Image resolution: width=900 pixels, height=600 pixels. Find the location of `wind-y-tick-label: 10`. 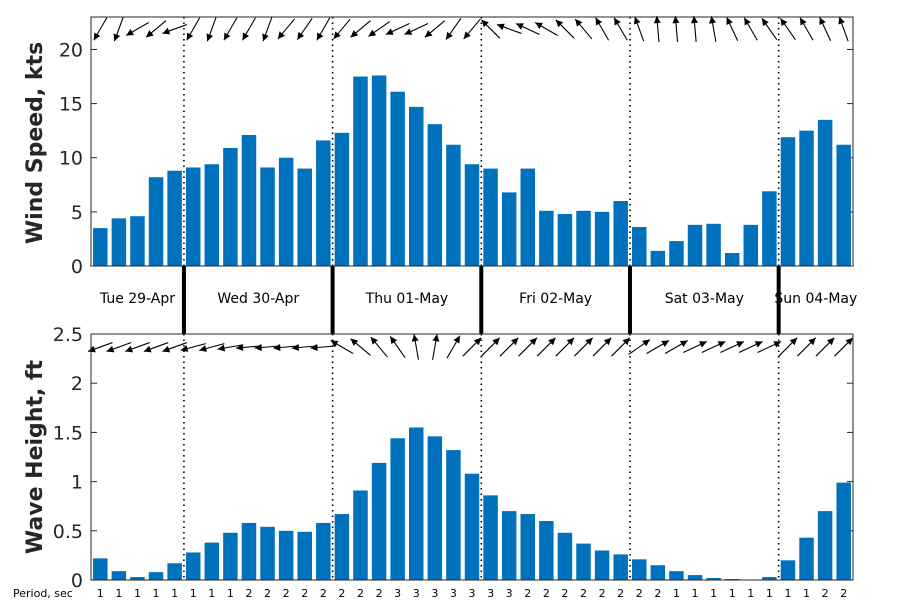

wind-y-tick-label: 10 is located at coordinates (71, 159).